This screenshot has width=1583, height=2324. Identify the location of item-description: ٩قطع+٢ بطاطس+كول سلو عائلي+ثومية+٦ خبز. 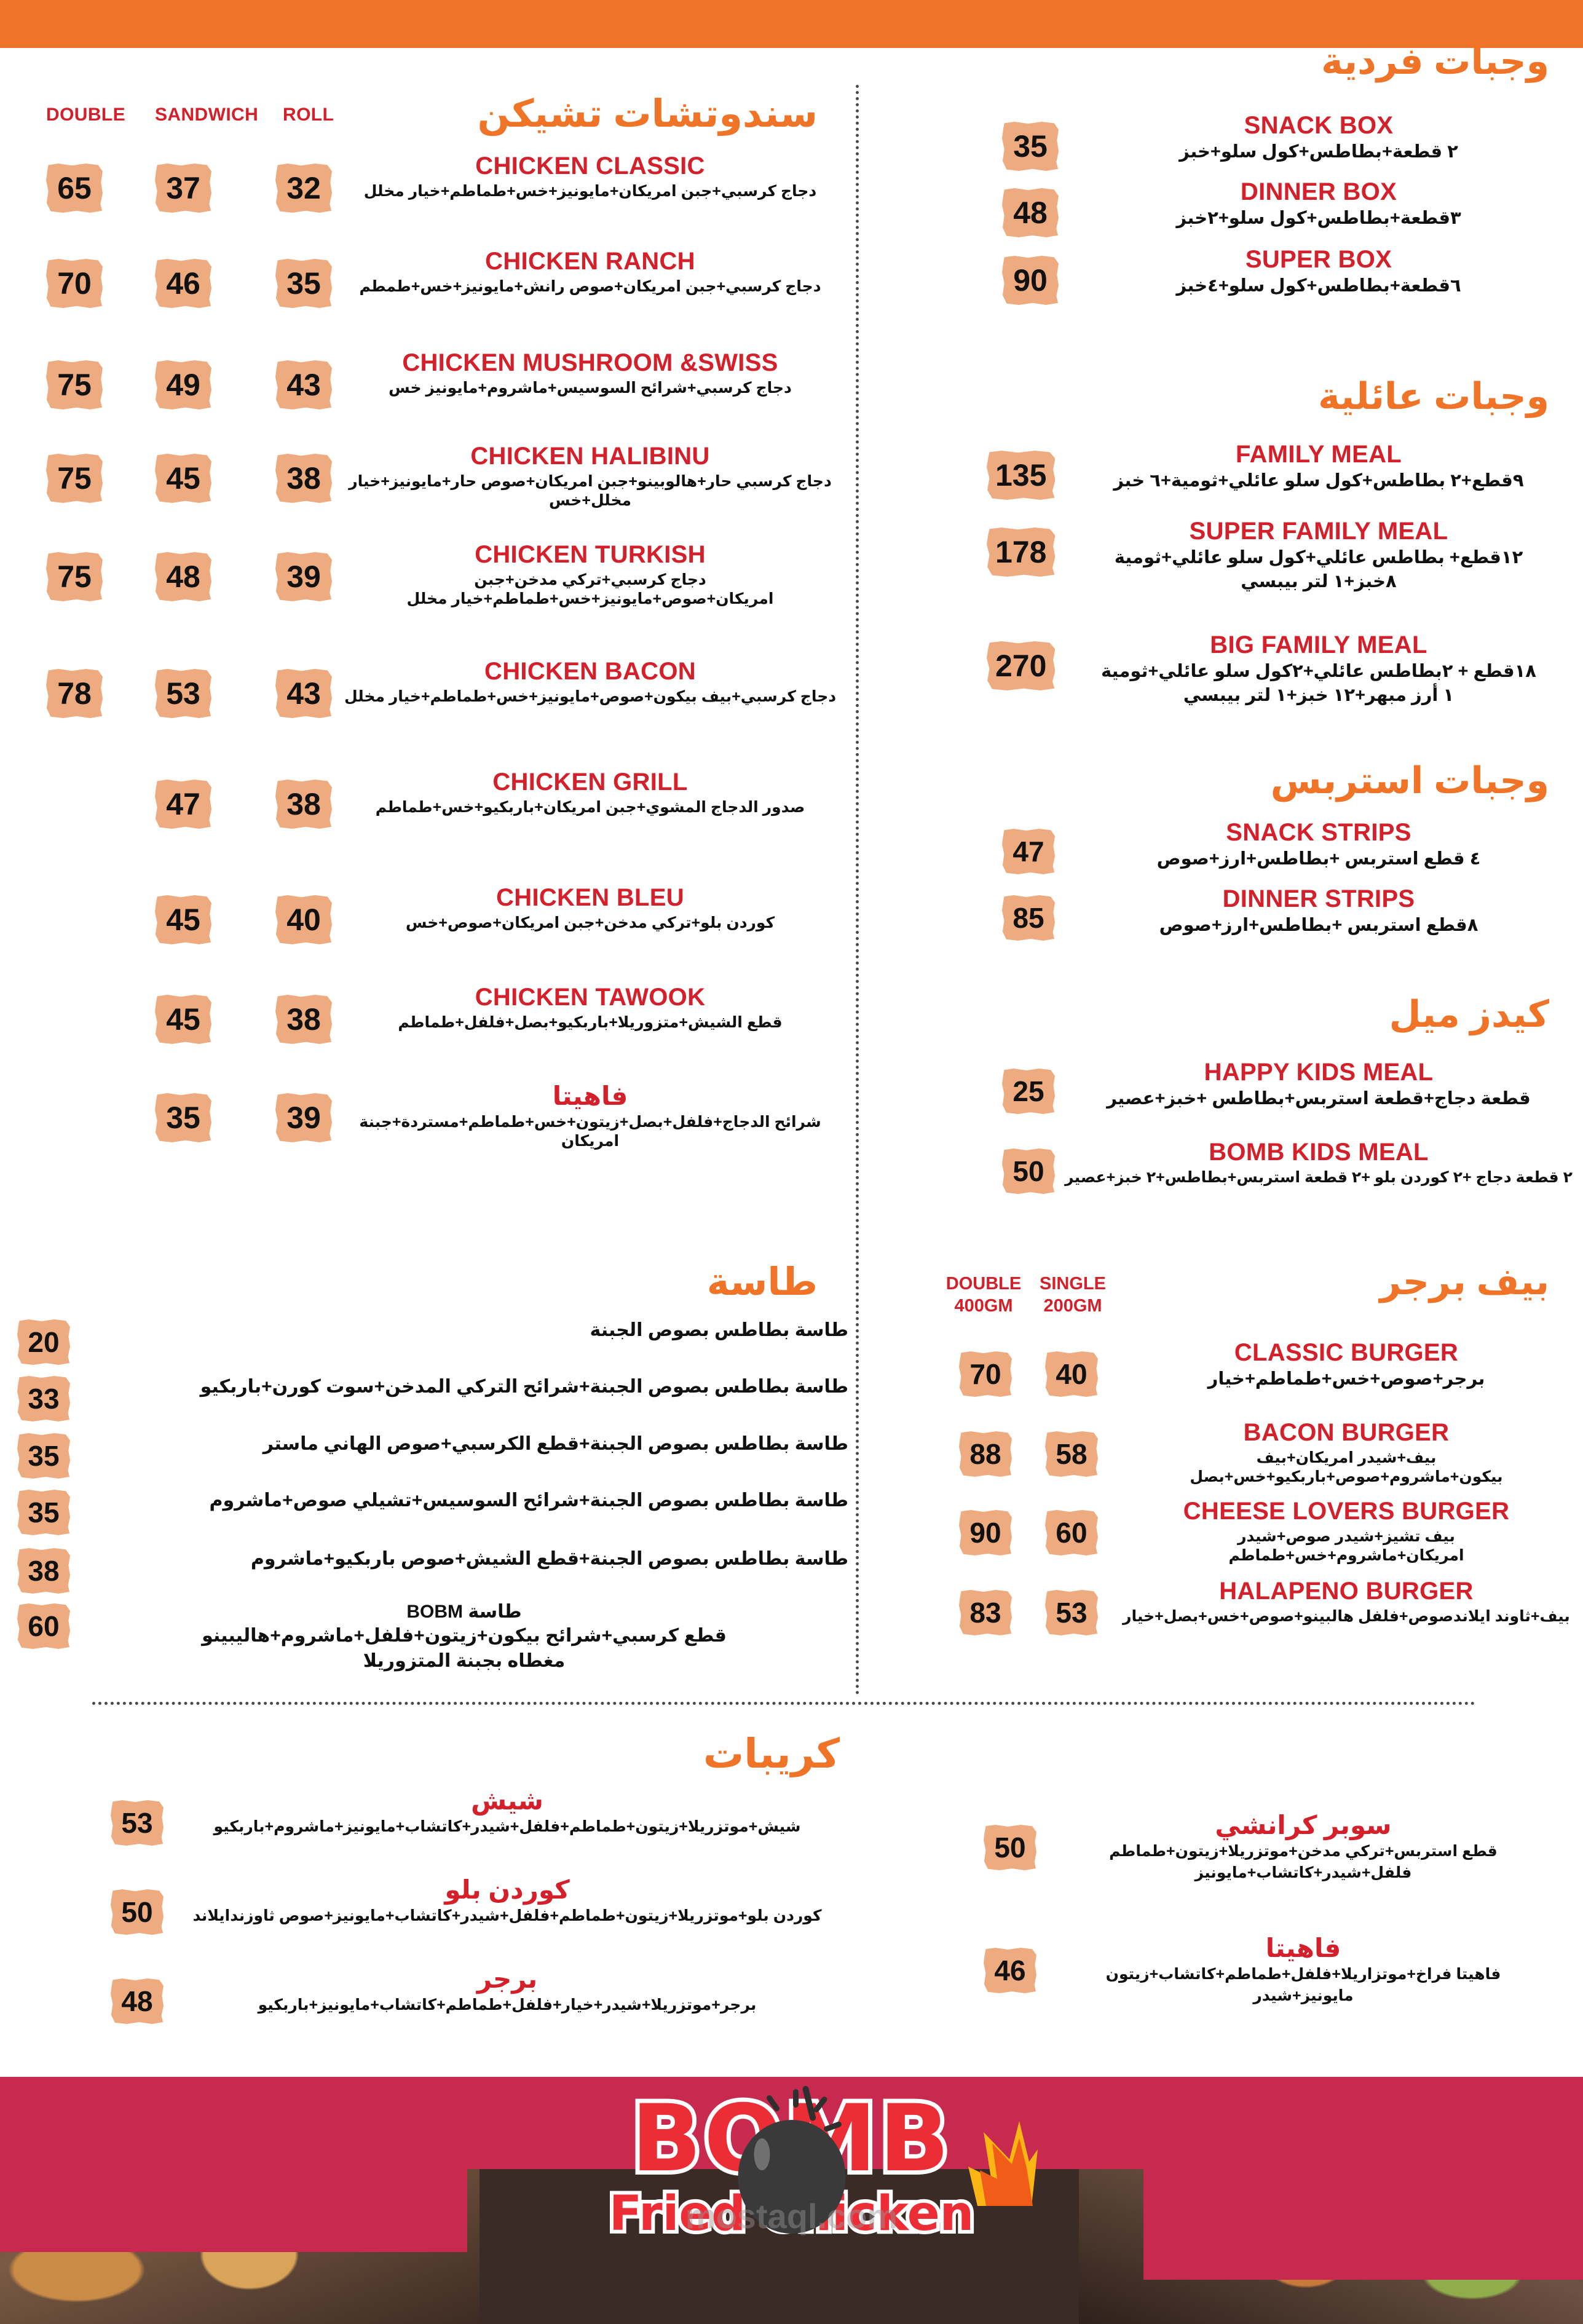
(1318, 481).